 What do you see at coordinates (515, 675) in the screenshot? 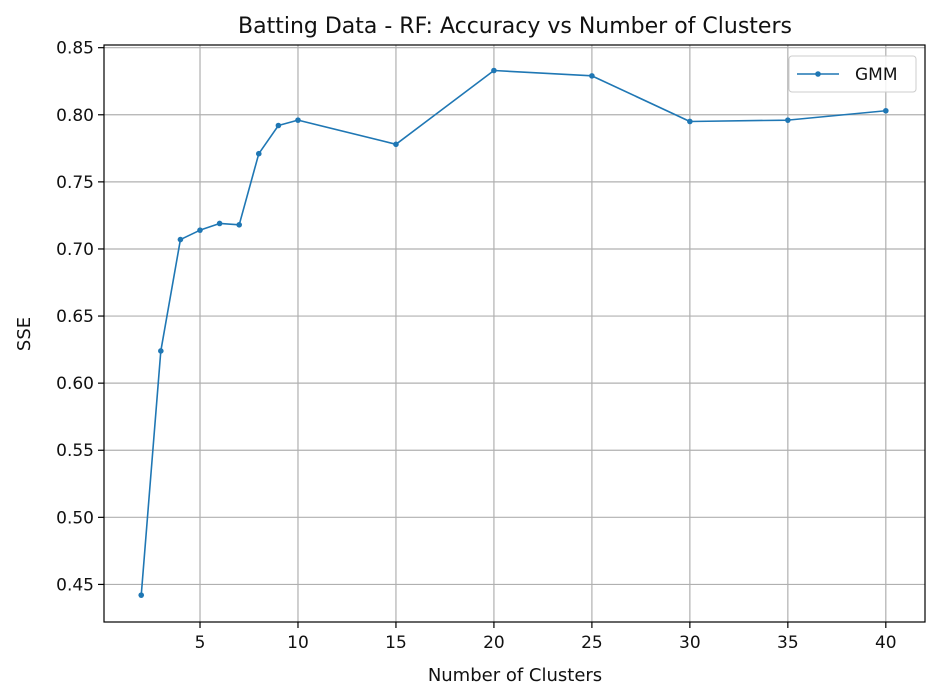
I see `x-axis-label: Number of Clusters` at bounding box center [515, 675].